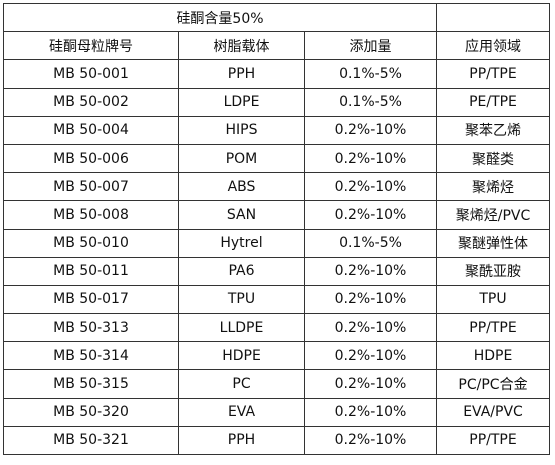 The image size is (555, 465). Describe the element at coordinates (91, 328) in the screenshot. I see `cell-grade: MB 50-313` at that location.